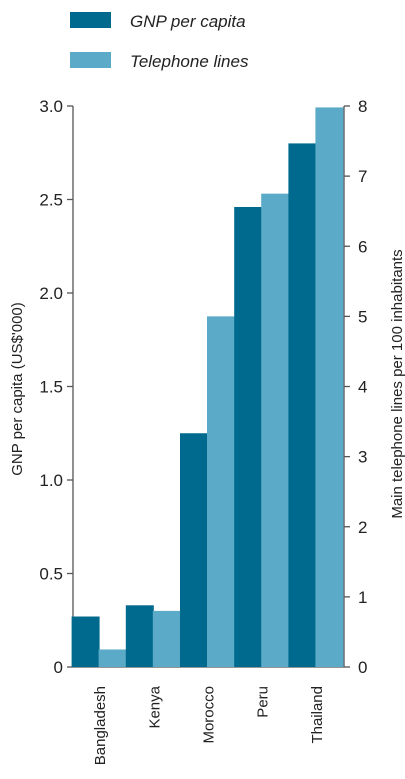 This screenshot has width=405, height=779. I want to click on bar-gnp-per-capita-morocco, so click(194, 550).